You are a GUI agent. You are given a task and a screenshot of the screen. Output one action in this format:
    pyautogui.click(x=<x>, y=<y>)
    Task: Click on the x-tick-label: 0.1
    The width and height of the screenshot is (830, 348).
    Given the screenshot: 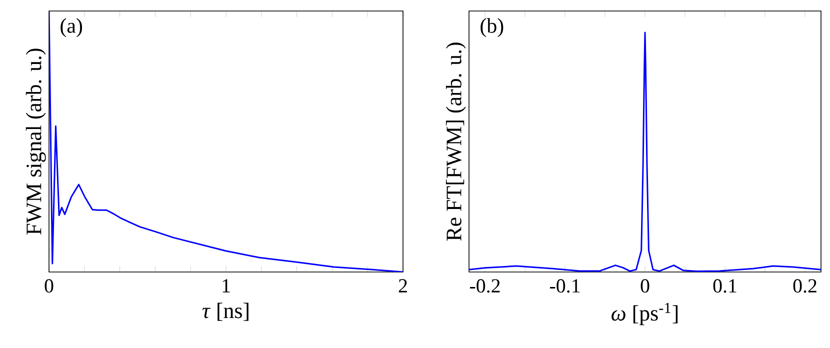 What is the action you would take?
    pyautogui.click(x=724, y=286)
    